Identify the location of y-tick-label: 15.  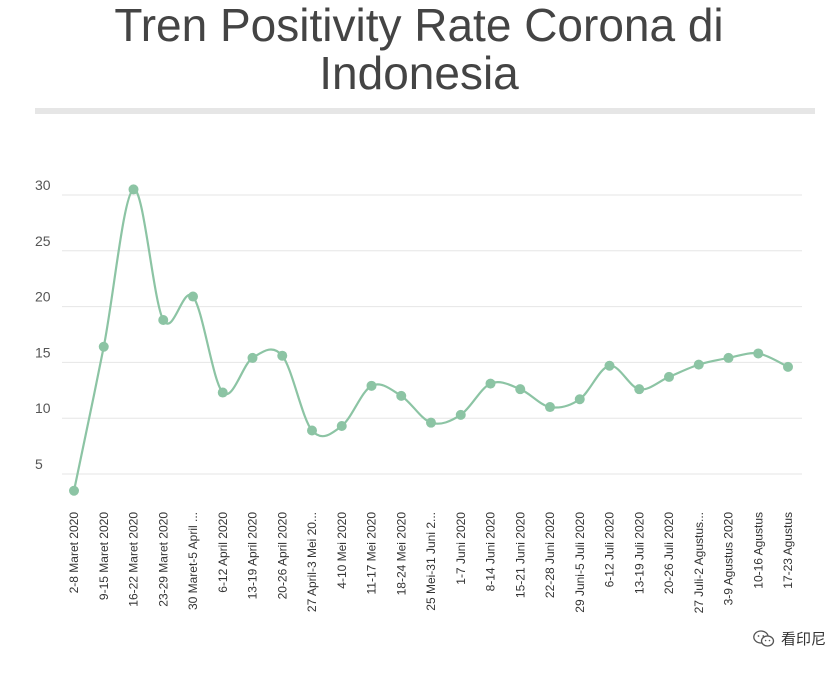
(43, 352).